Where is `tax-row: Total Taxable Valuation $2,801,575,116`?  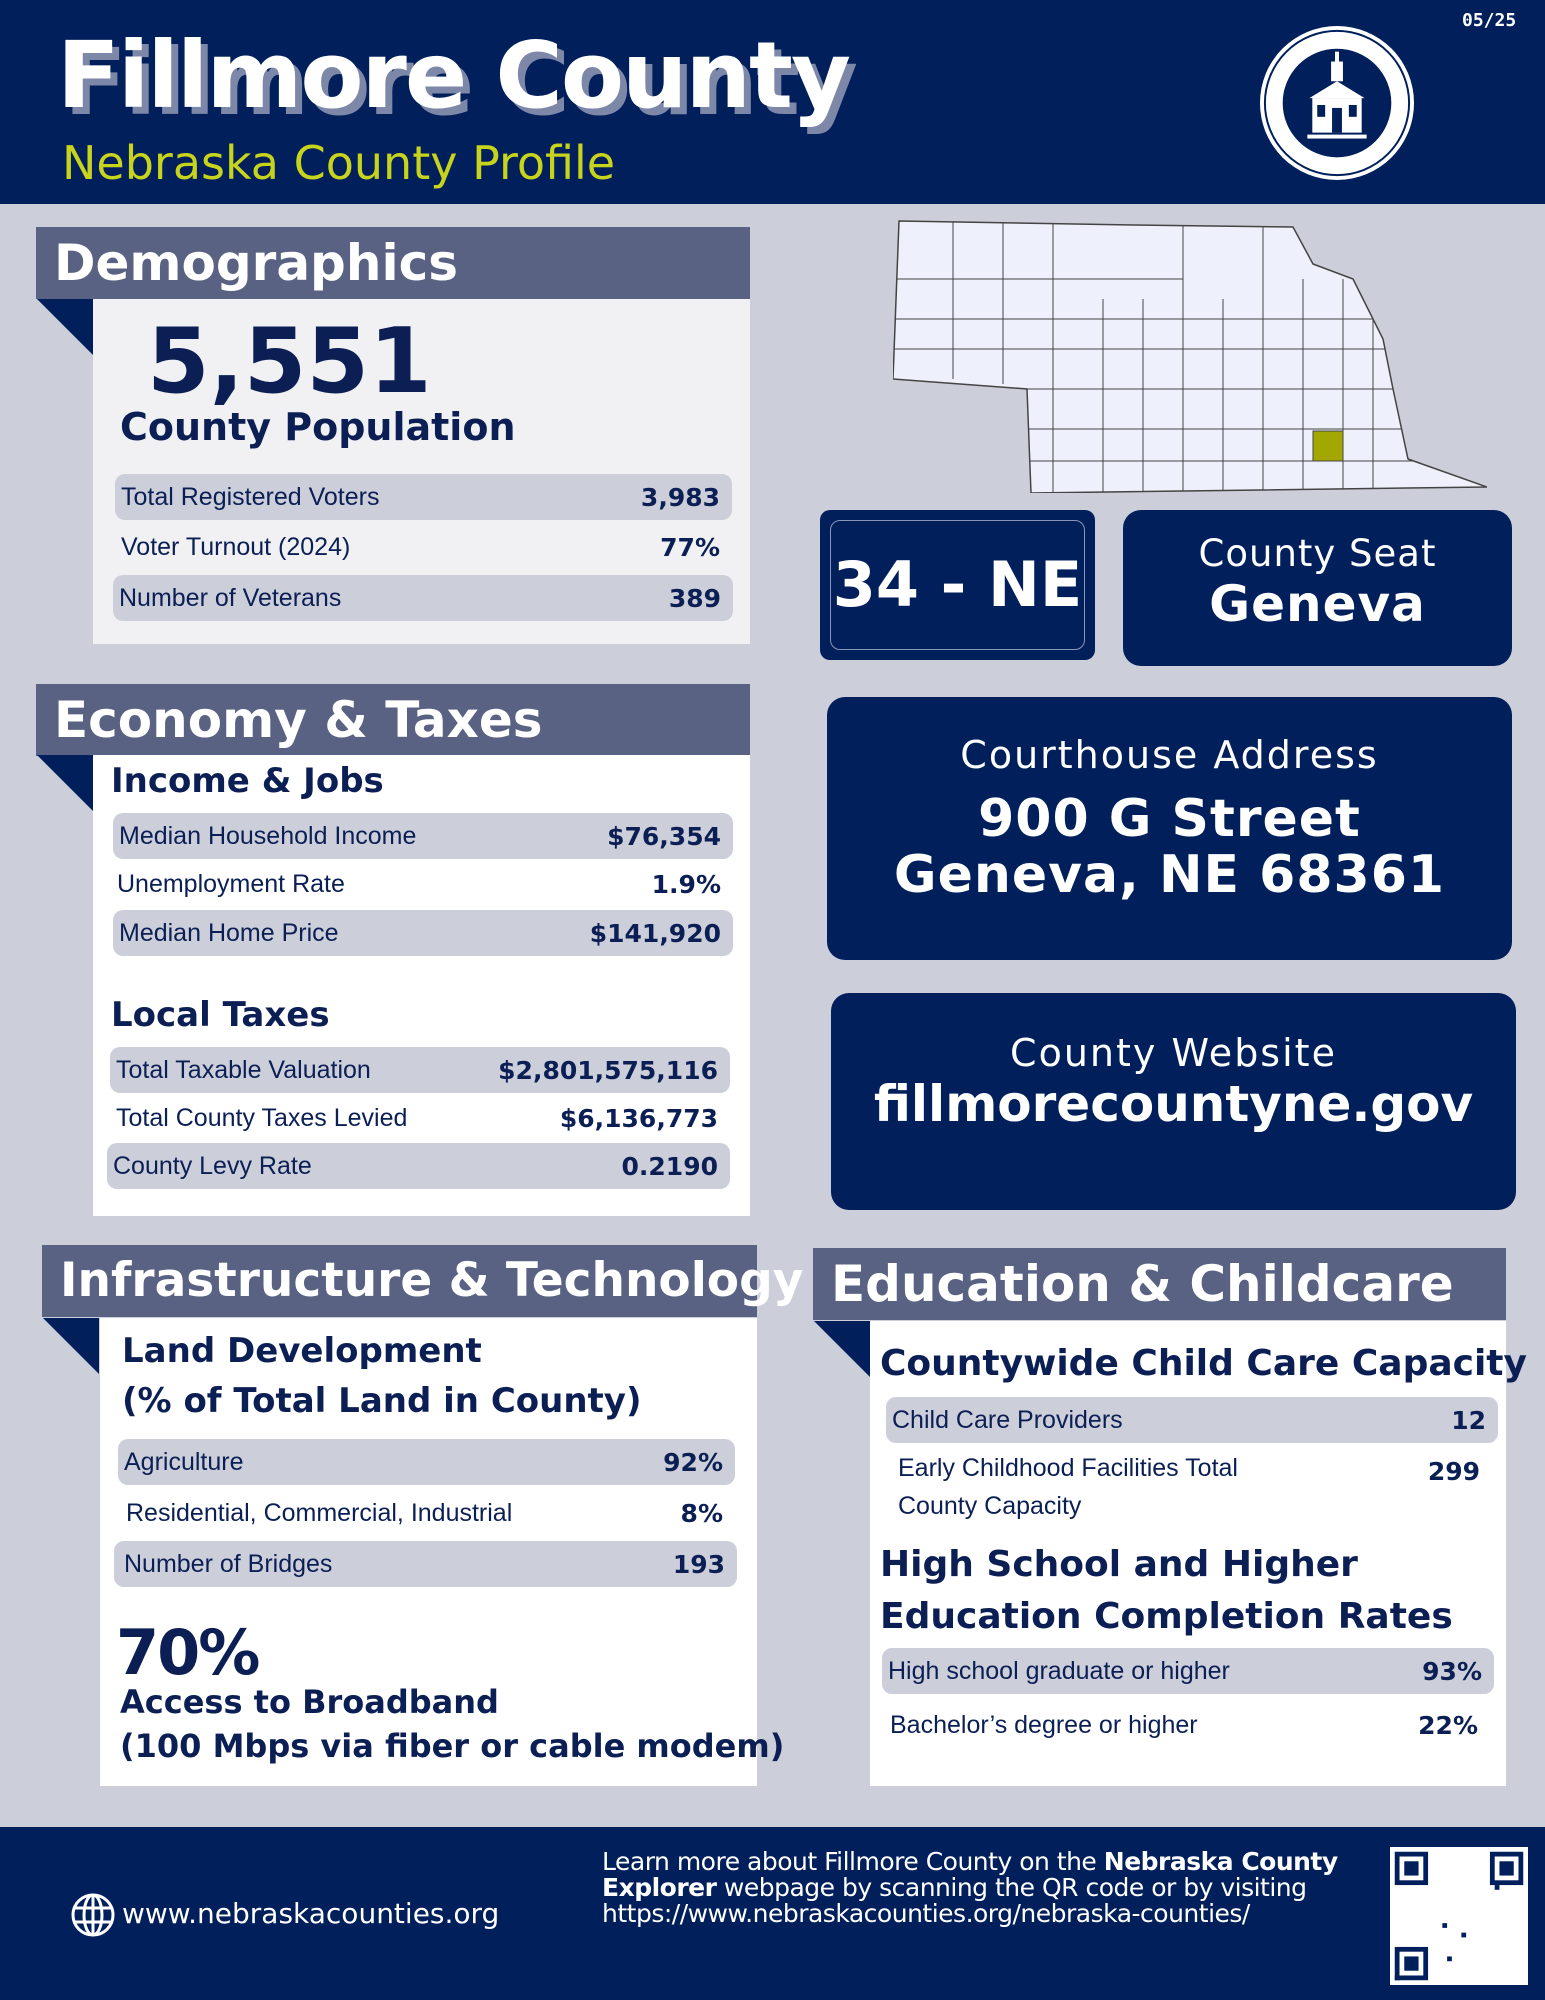
tax-row: Total Taxable Valuation $2,801,575,116 is located at coordinates (420, 1070).